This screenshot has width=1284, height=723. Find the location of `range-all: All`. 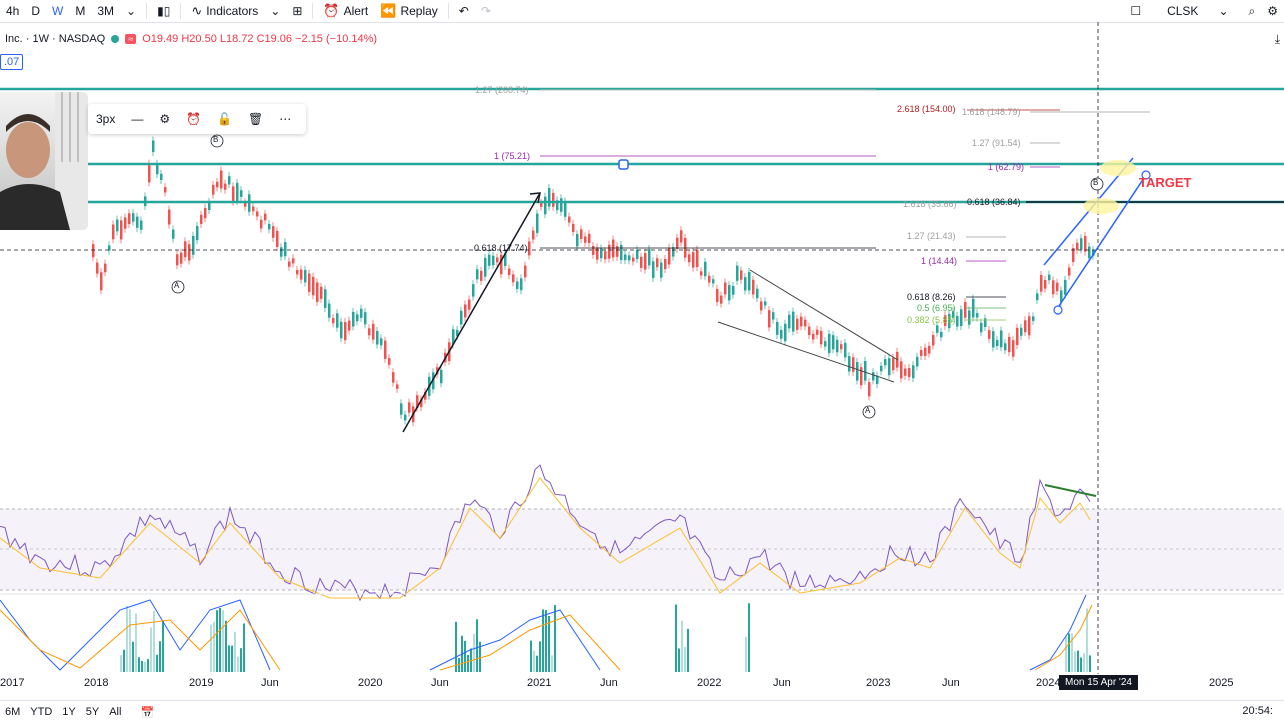

range-all: All is located at coordinates (115, 712).